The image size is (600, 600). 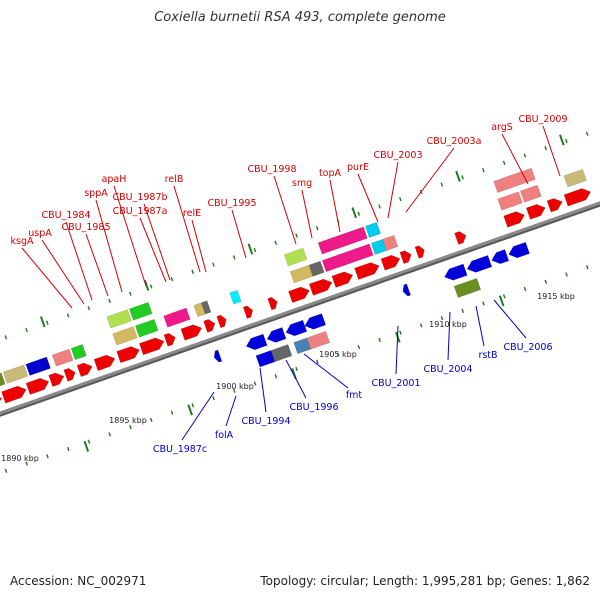 What do you see at coordinates (542, 119) in the screenshot?
I see `gene-label-cbu-2009: CBU_2009` at bounding box center [542, 119].